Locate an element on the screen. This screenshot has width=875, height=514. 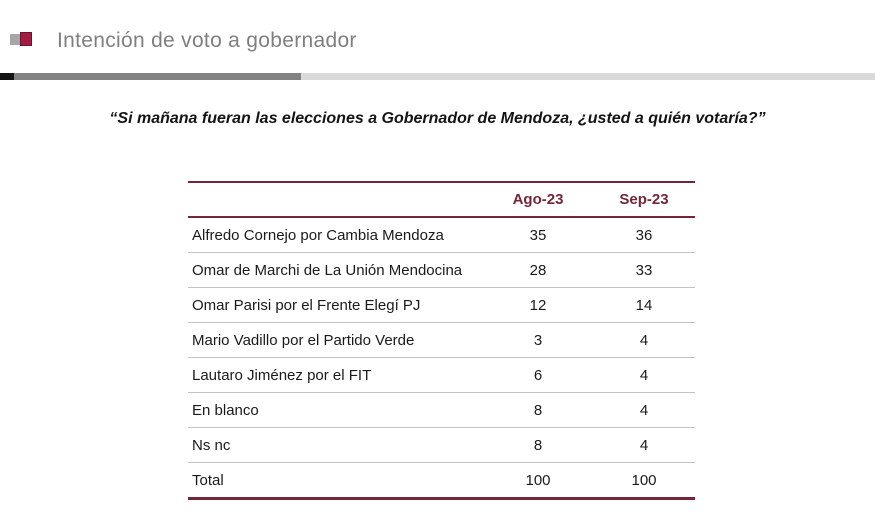
sep23-value: 33 is located at coordinates (644, 270).